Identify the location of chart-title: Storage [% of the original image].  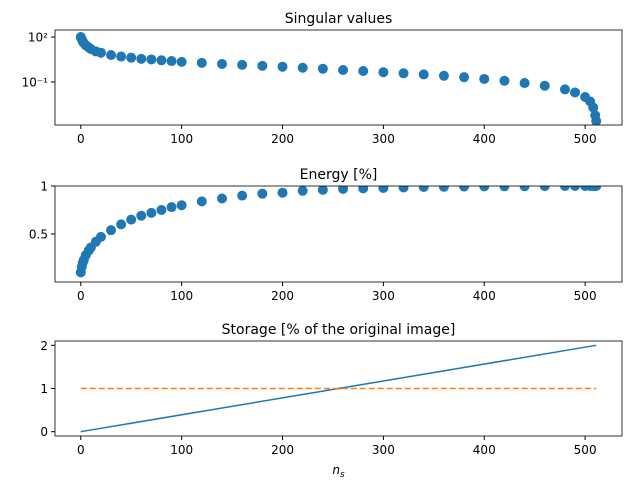
(339, 330).